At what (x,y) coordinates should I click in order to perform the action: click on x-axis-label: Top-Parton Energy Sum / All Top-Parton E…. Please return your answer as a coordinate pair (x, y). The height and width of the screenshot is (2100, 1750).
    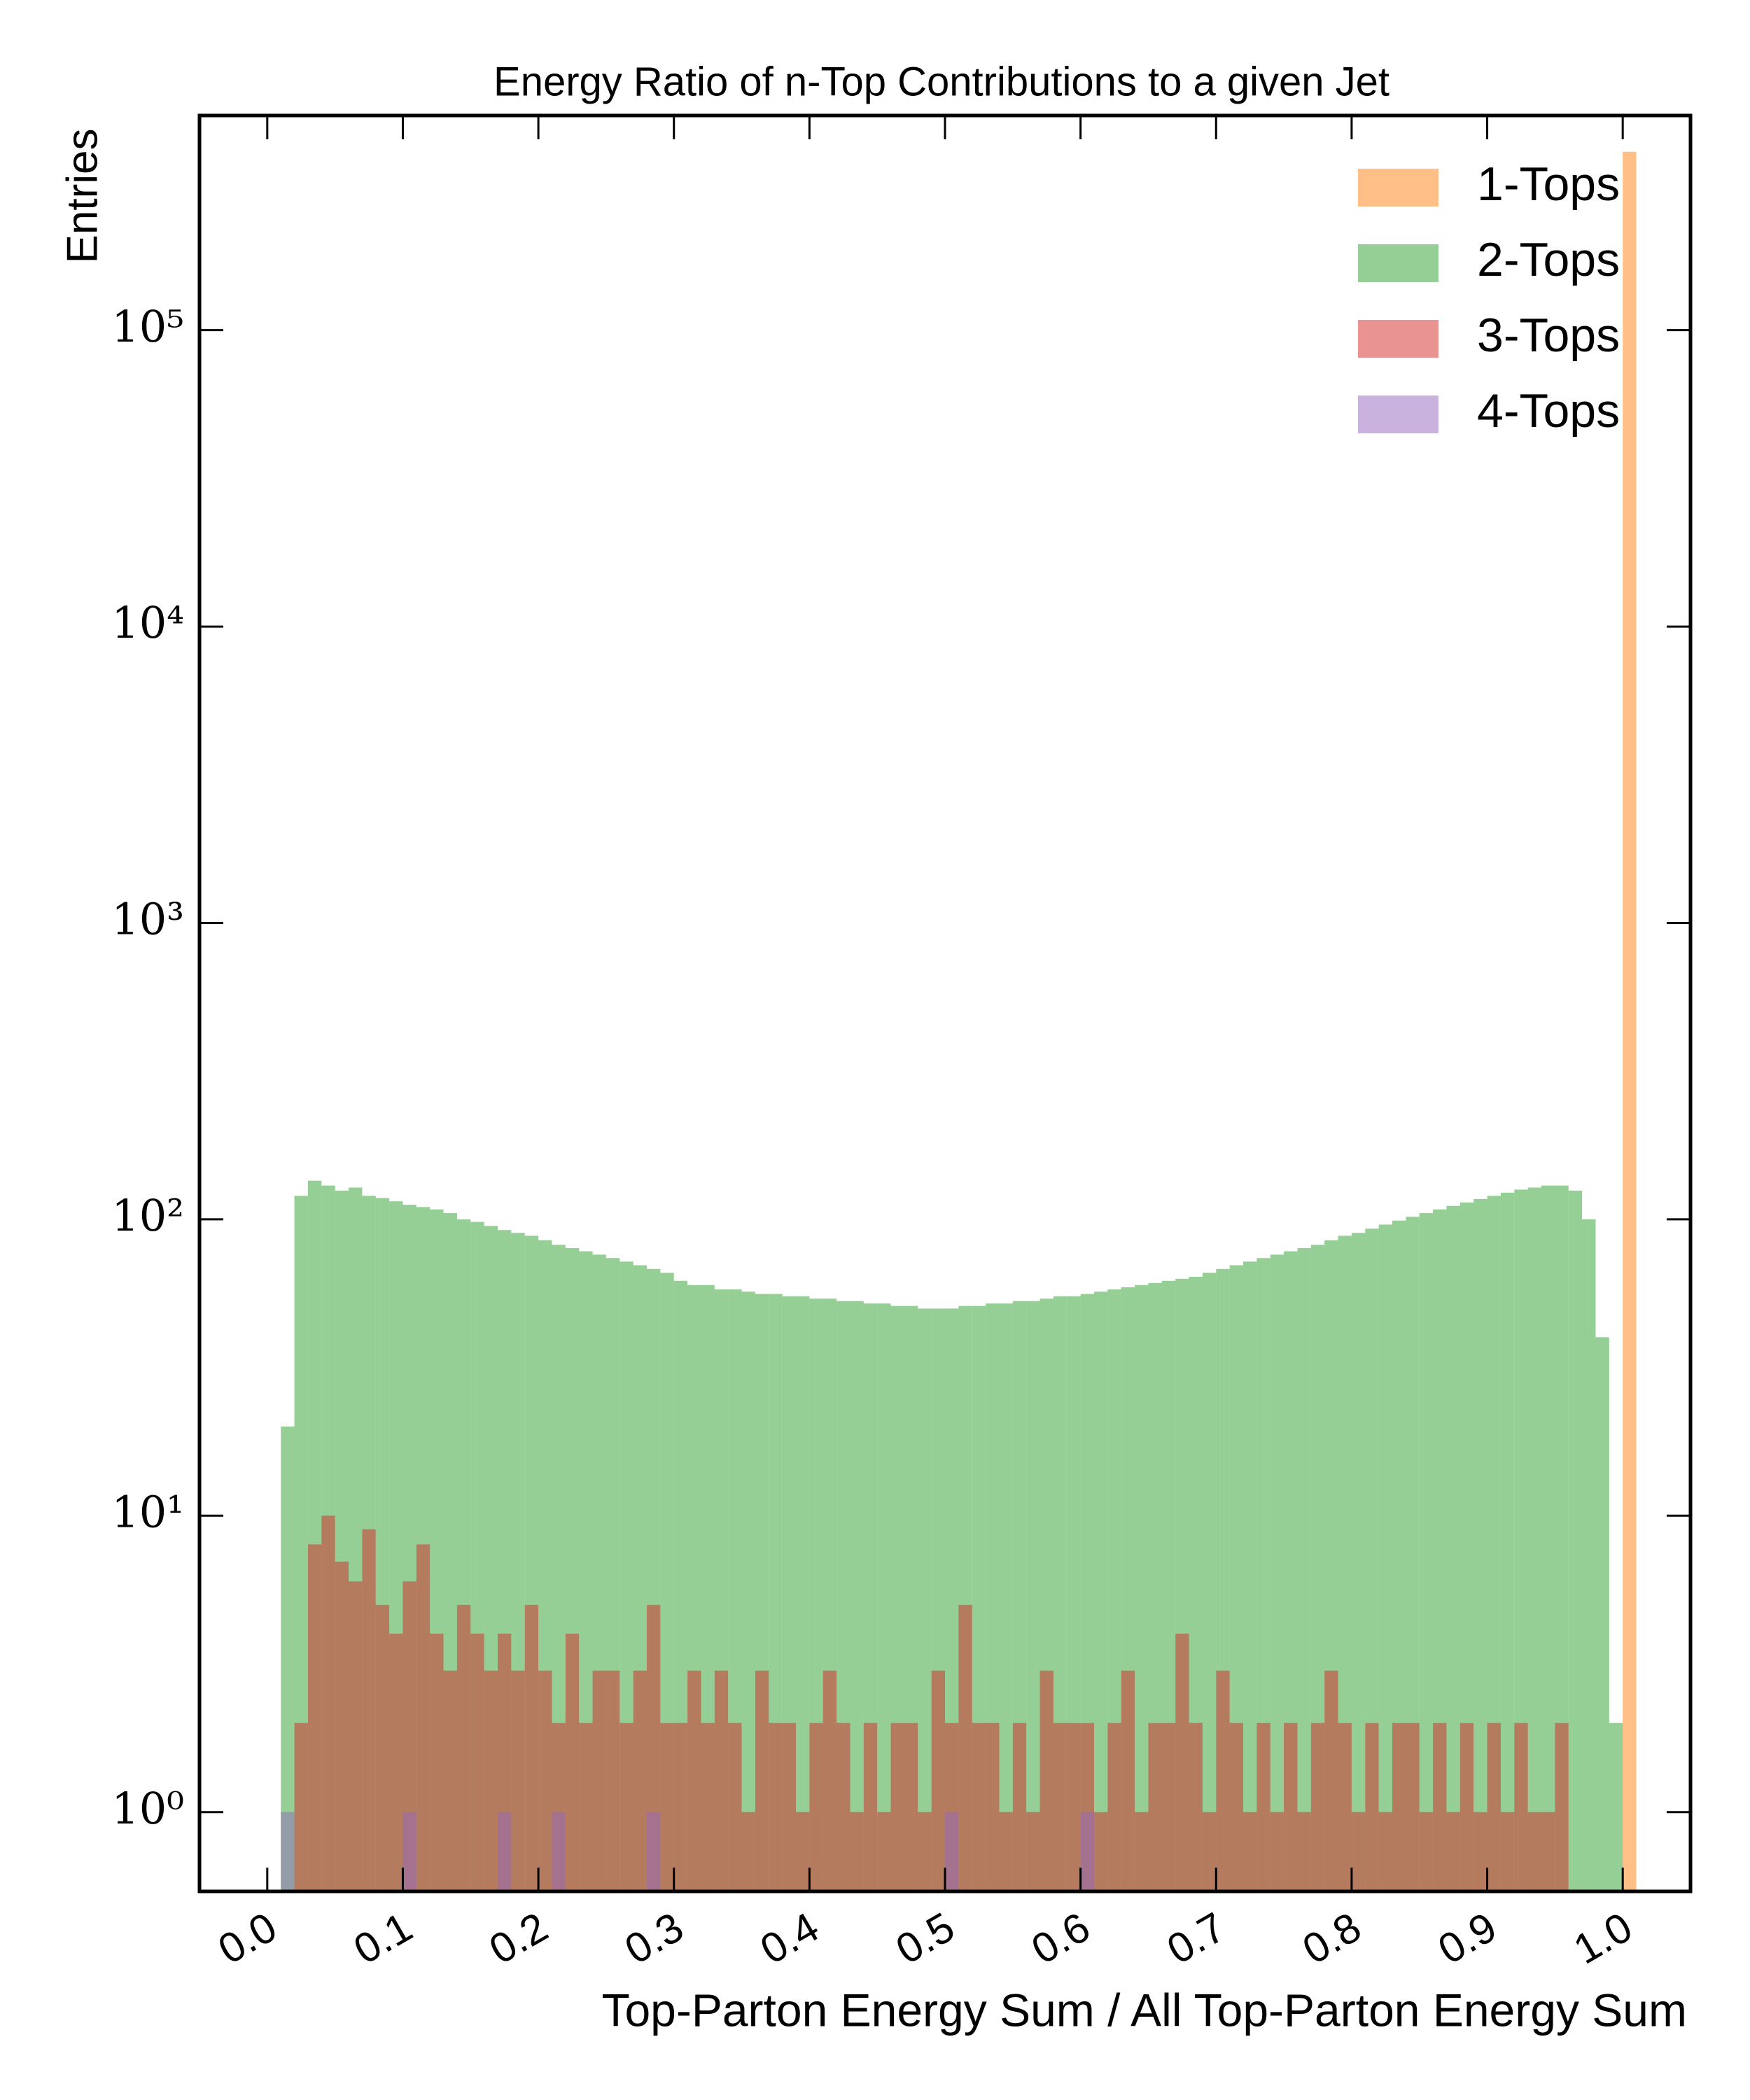
    Looking at the image, I should click on (1144, 2010).